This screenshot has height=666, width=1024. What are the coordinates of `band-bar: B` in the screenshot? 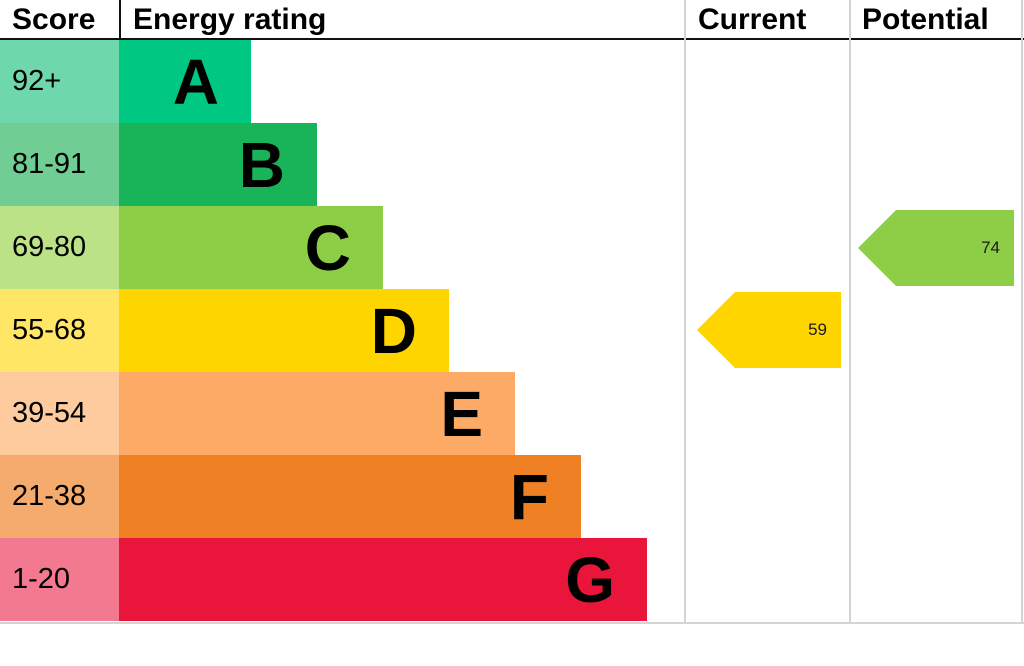 It's located at (218, 164).